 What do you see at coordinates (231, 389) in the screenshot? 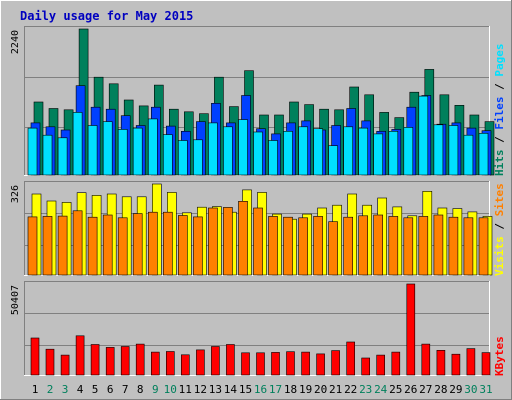
I see `day-label-14: 14` at bounding box center [231, 389].